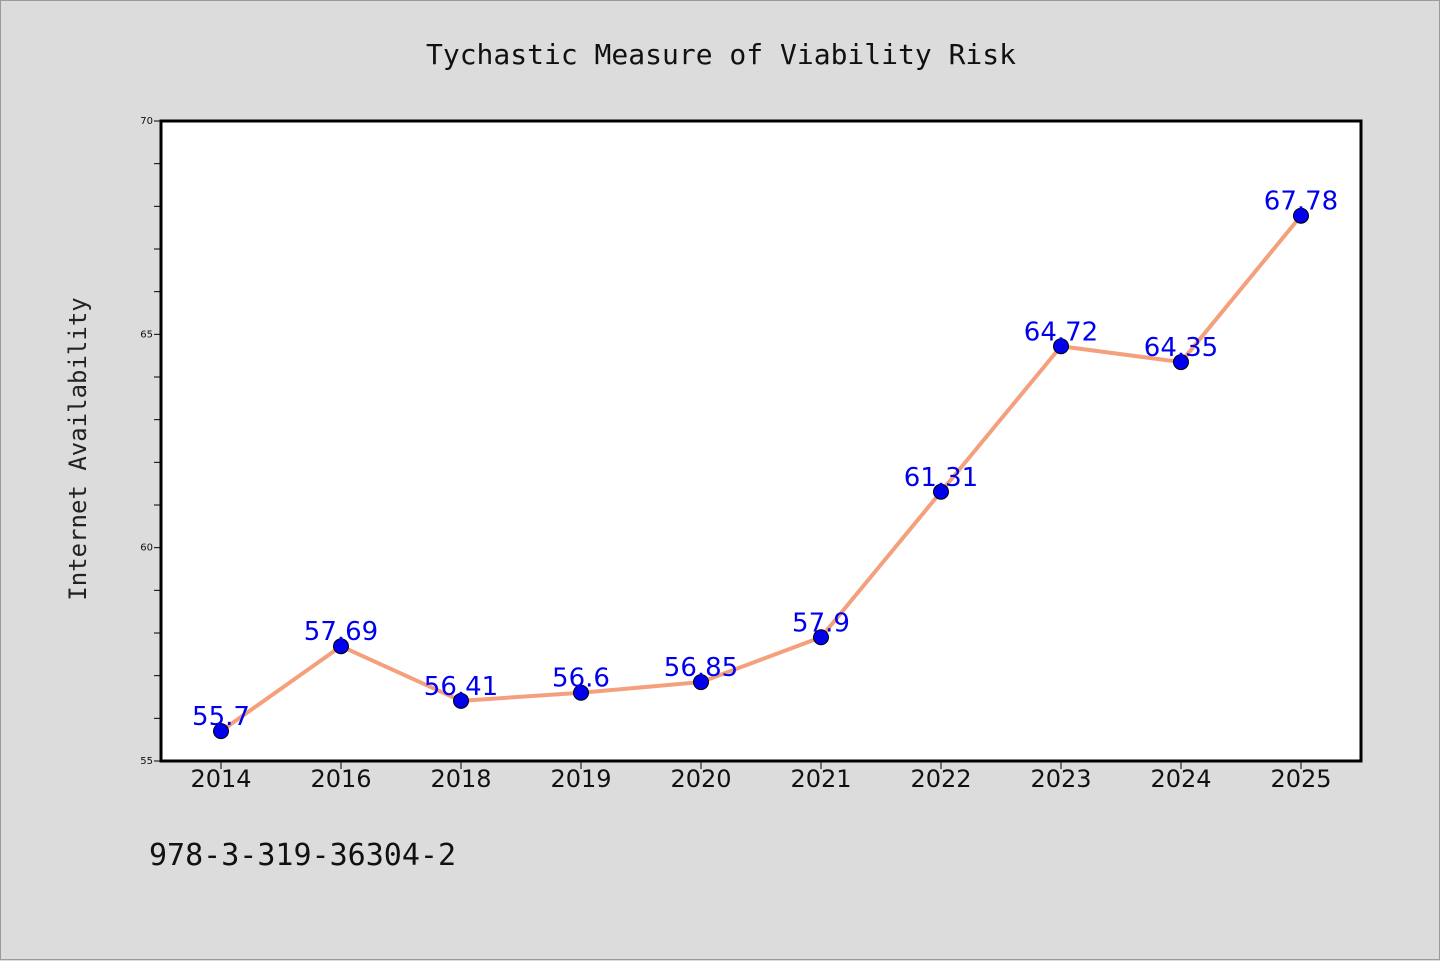 The image size is (1440, 961). What do you see at coordinates (1181, 348) in the screenshot?
I see `data-label: 64.35` at bounding box center [1181, 348].